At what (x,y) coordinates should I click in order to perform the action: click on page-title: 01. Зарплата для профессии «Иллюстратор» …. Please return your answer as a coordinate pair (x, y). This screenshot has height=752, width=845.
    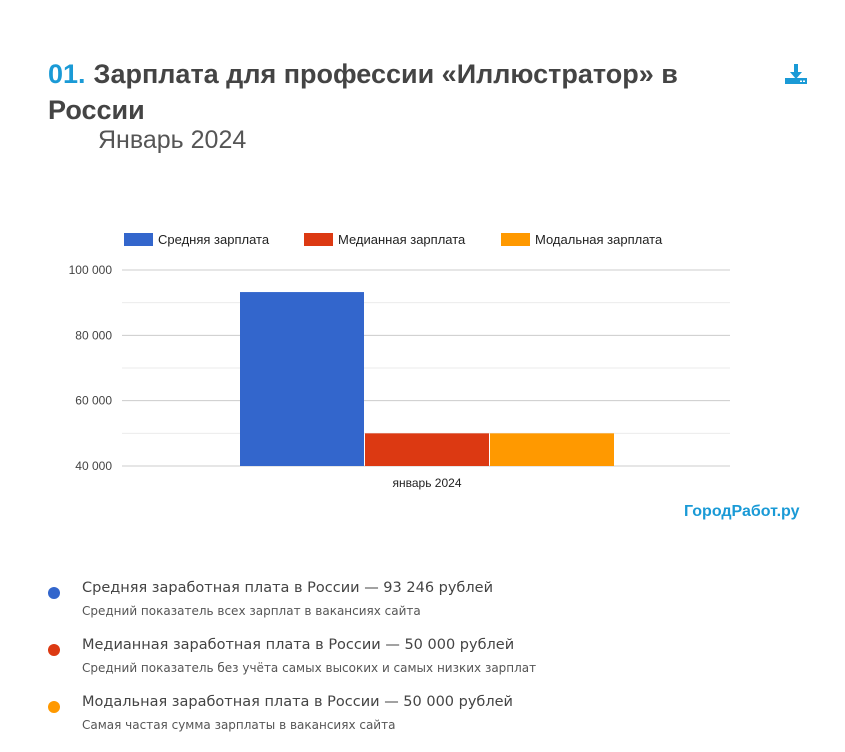
    Looking at the image, I should click on (398, 92).